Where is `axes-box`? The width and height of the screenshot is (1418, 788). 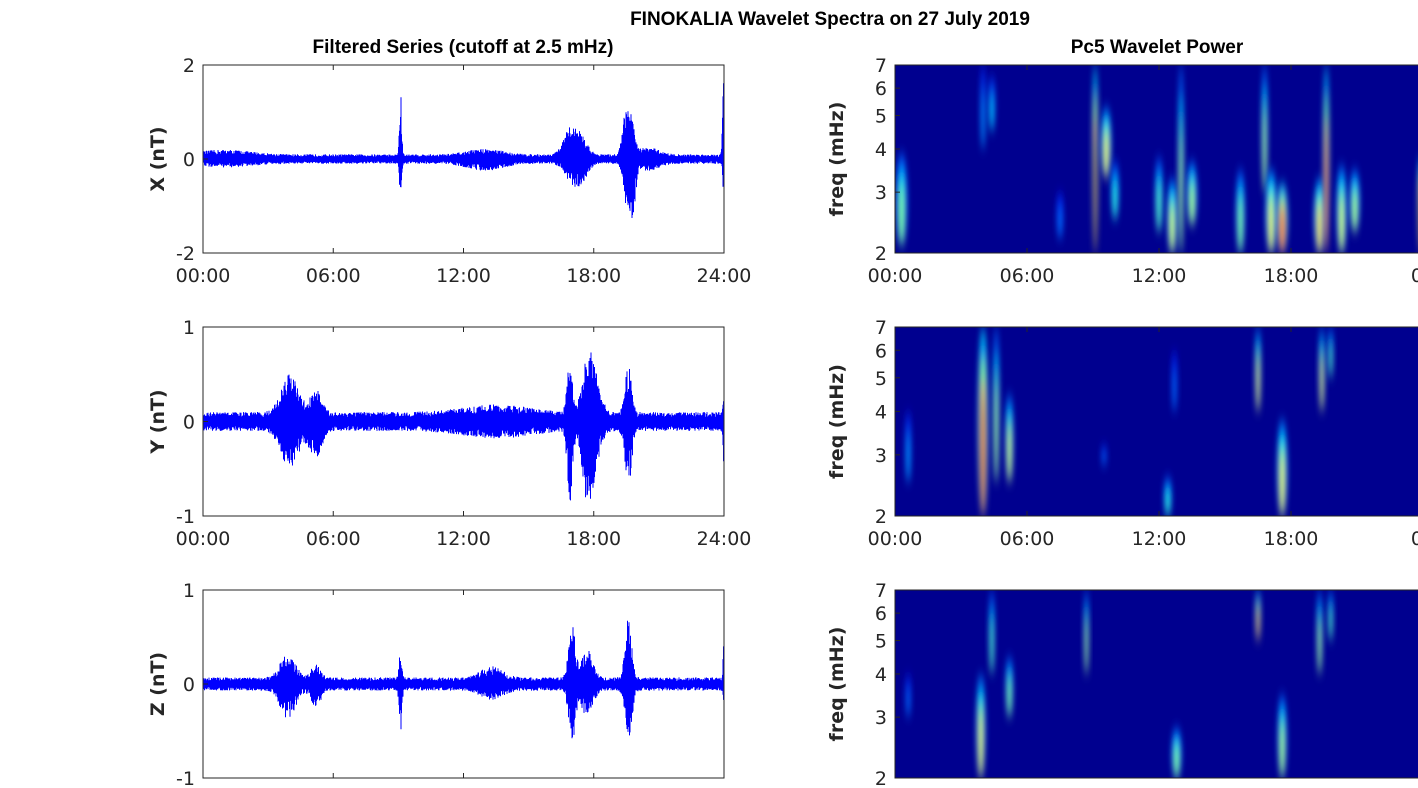 axes-box is located at coordinates (1156, 684).